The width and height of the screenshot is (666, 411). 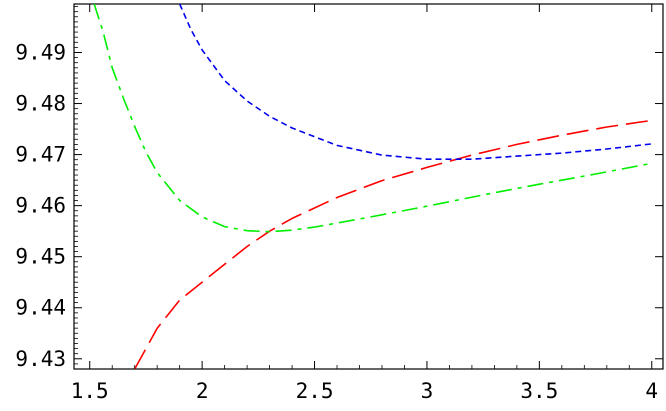 I want to click on x-tick-label: 3.5, so click(x=539, y=391).